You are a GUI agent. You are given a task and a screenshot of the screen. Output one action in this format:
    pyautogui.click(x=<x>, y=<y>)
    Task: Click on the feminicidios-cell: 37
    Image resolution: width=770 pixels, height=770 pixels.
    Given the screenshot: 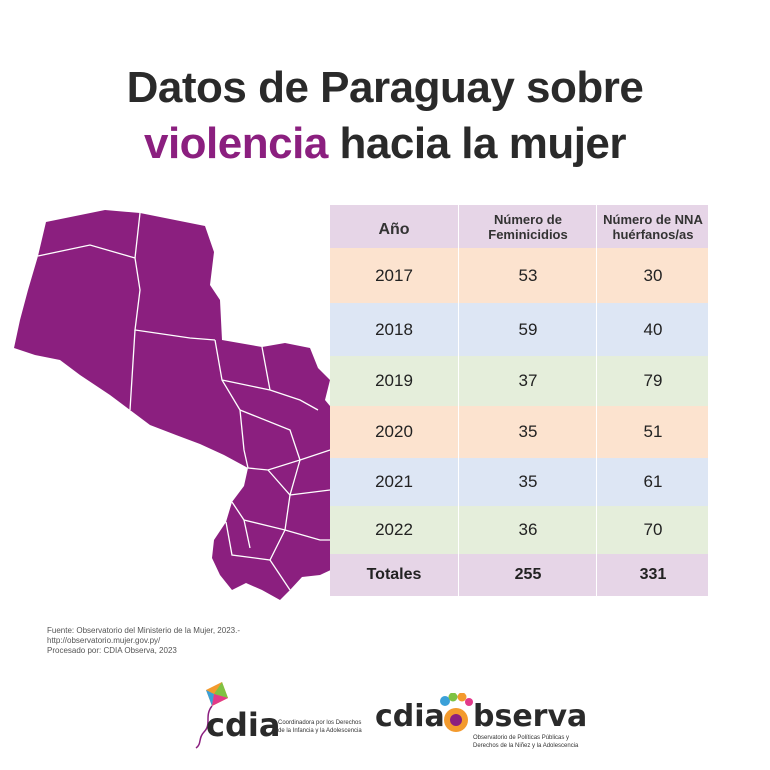 What is the action you would take?
    pyautogui.click(x=527, y=381)
    